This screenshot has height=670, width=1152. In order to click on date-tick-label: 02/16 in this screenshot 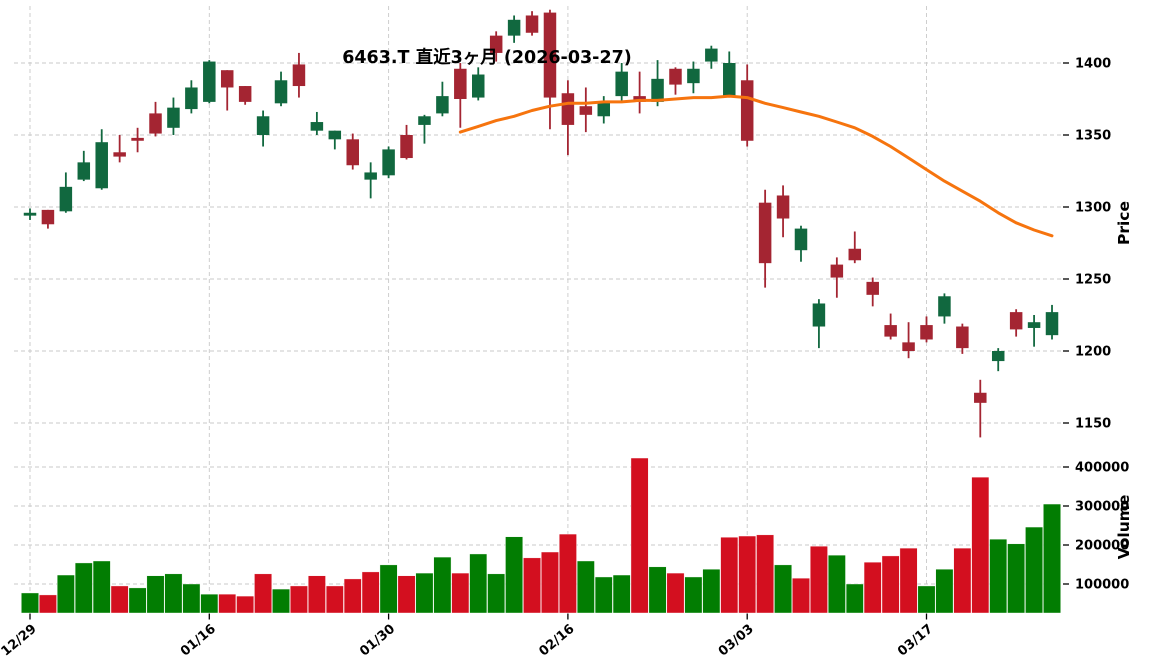, I will do `click(556, 641)`.